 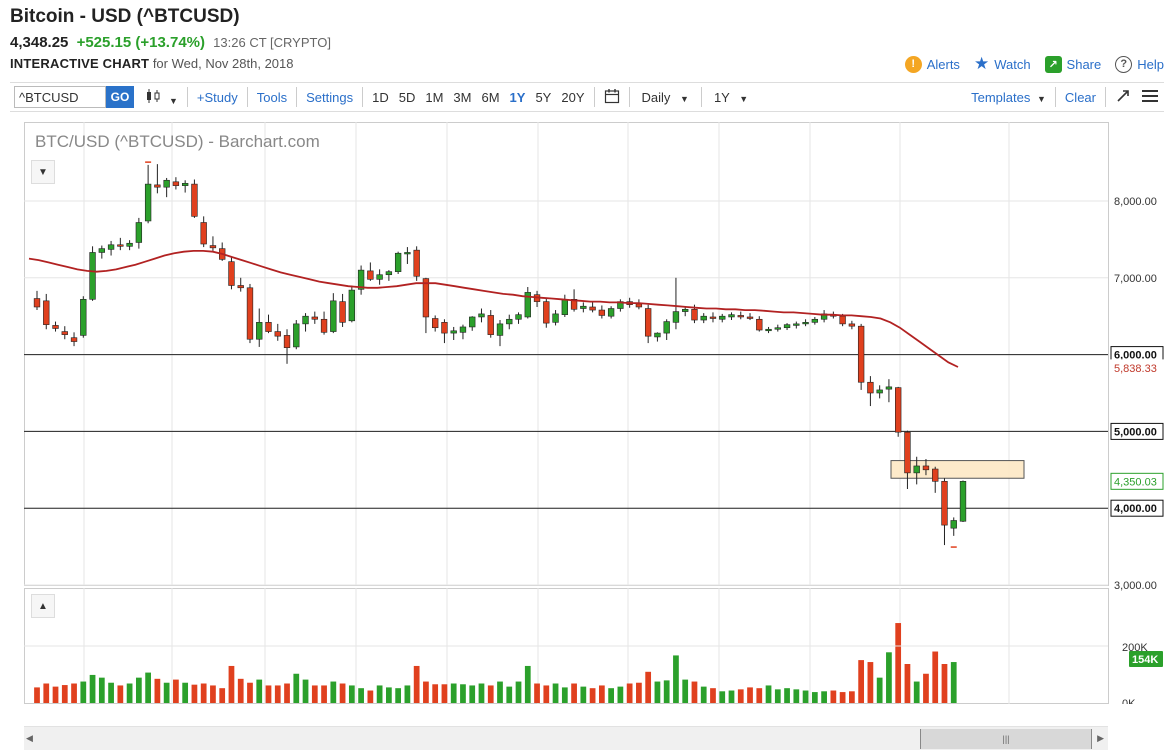 I want to click on range-3m: 3M, so click(x=462, y=97).